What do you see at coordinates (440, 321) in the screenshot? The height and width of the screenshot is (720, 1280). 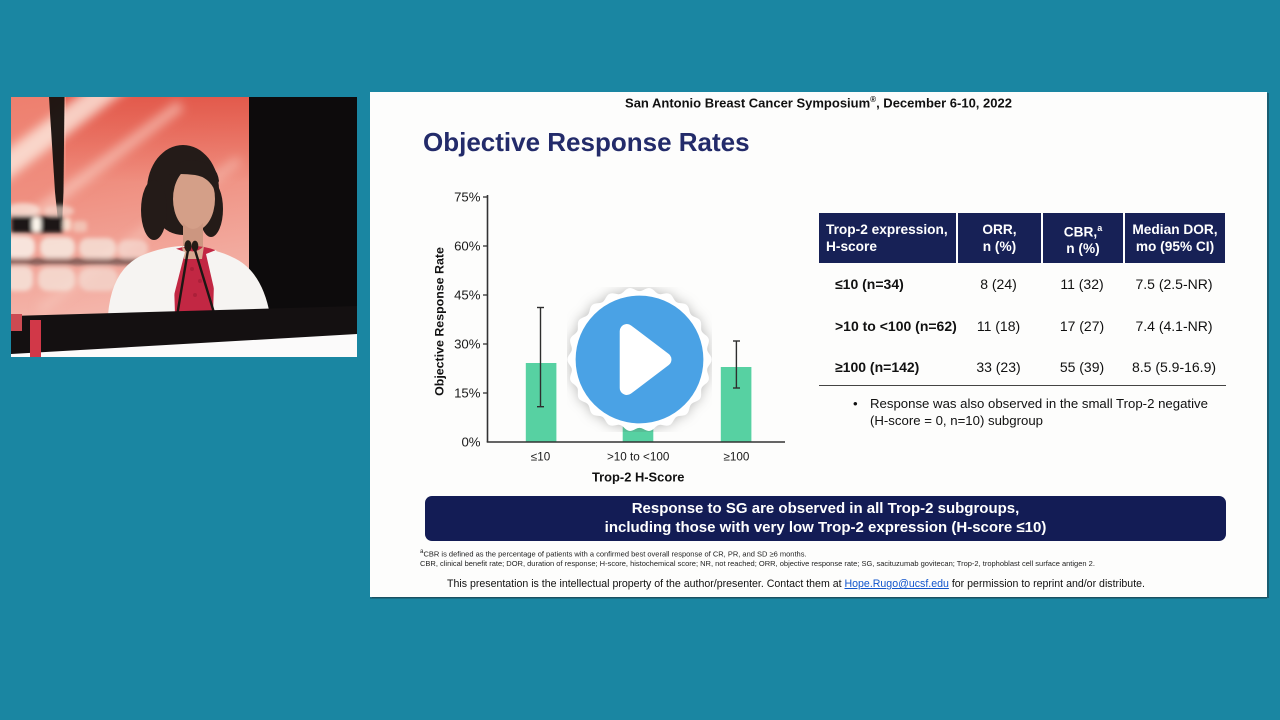 I see `svg-text: Objective Response Rate` at bounding box center [440, 321].